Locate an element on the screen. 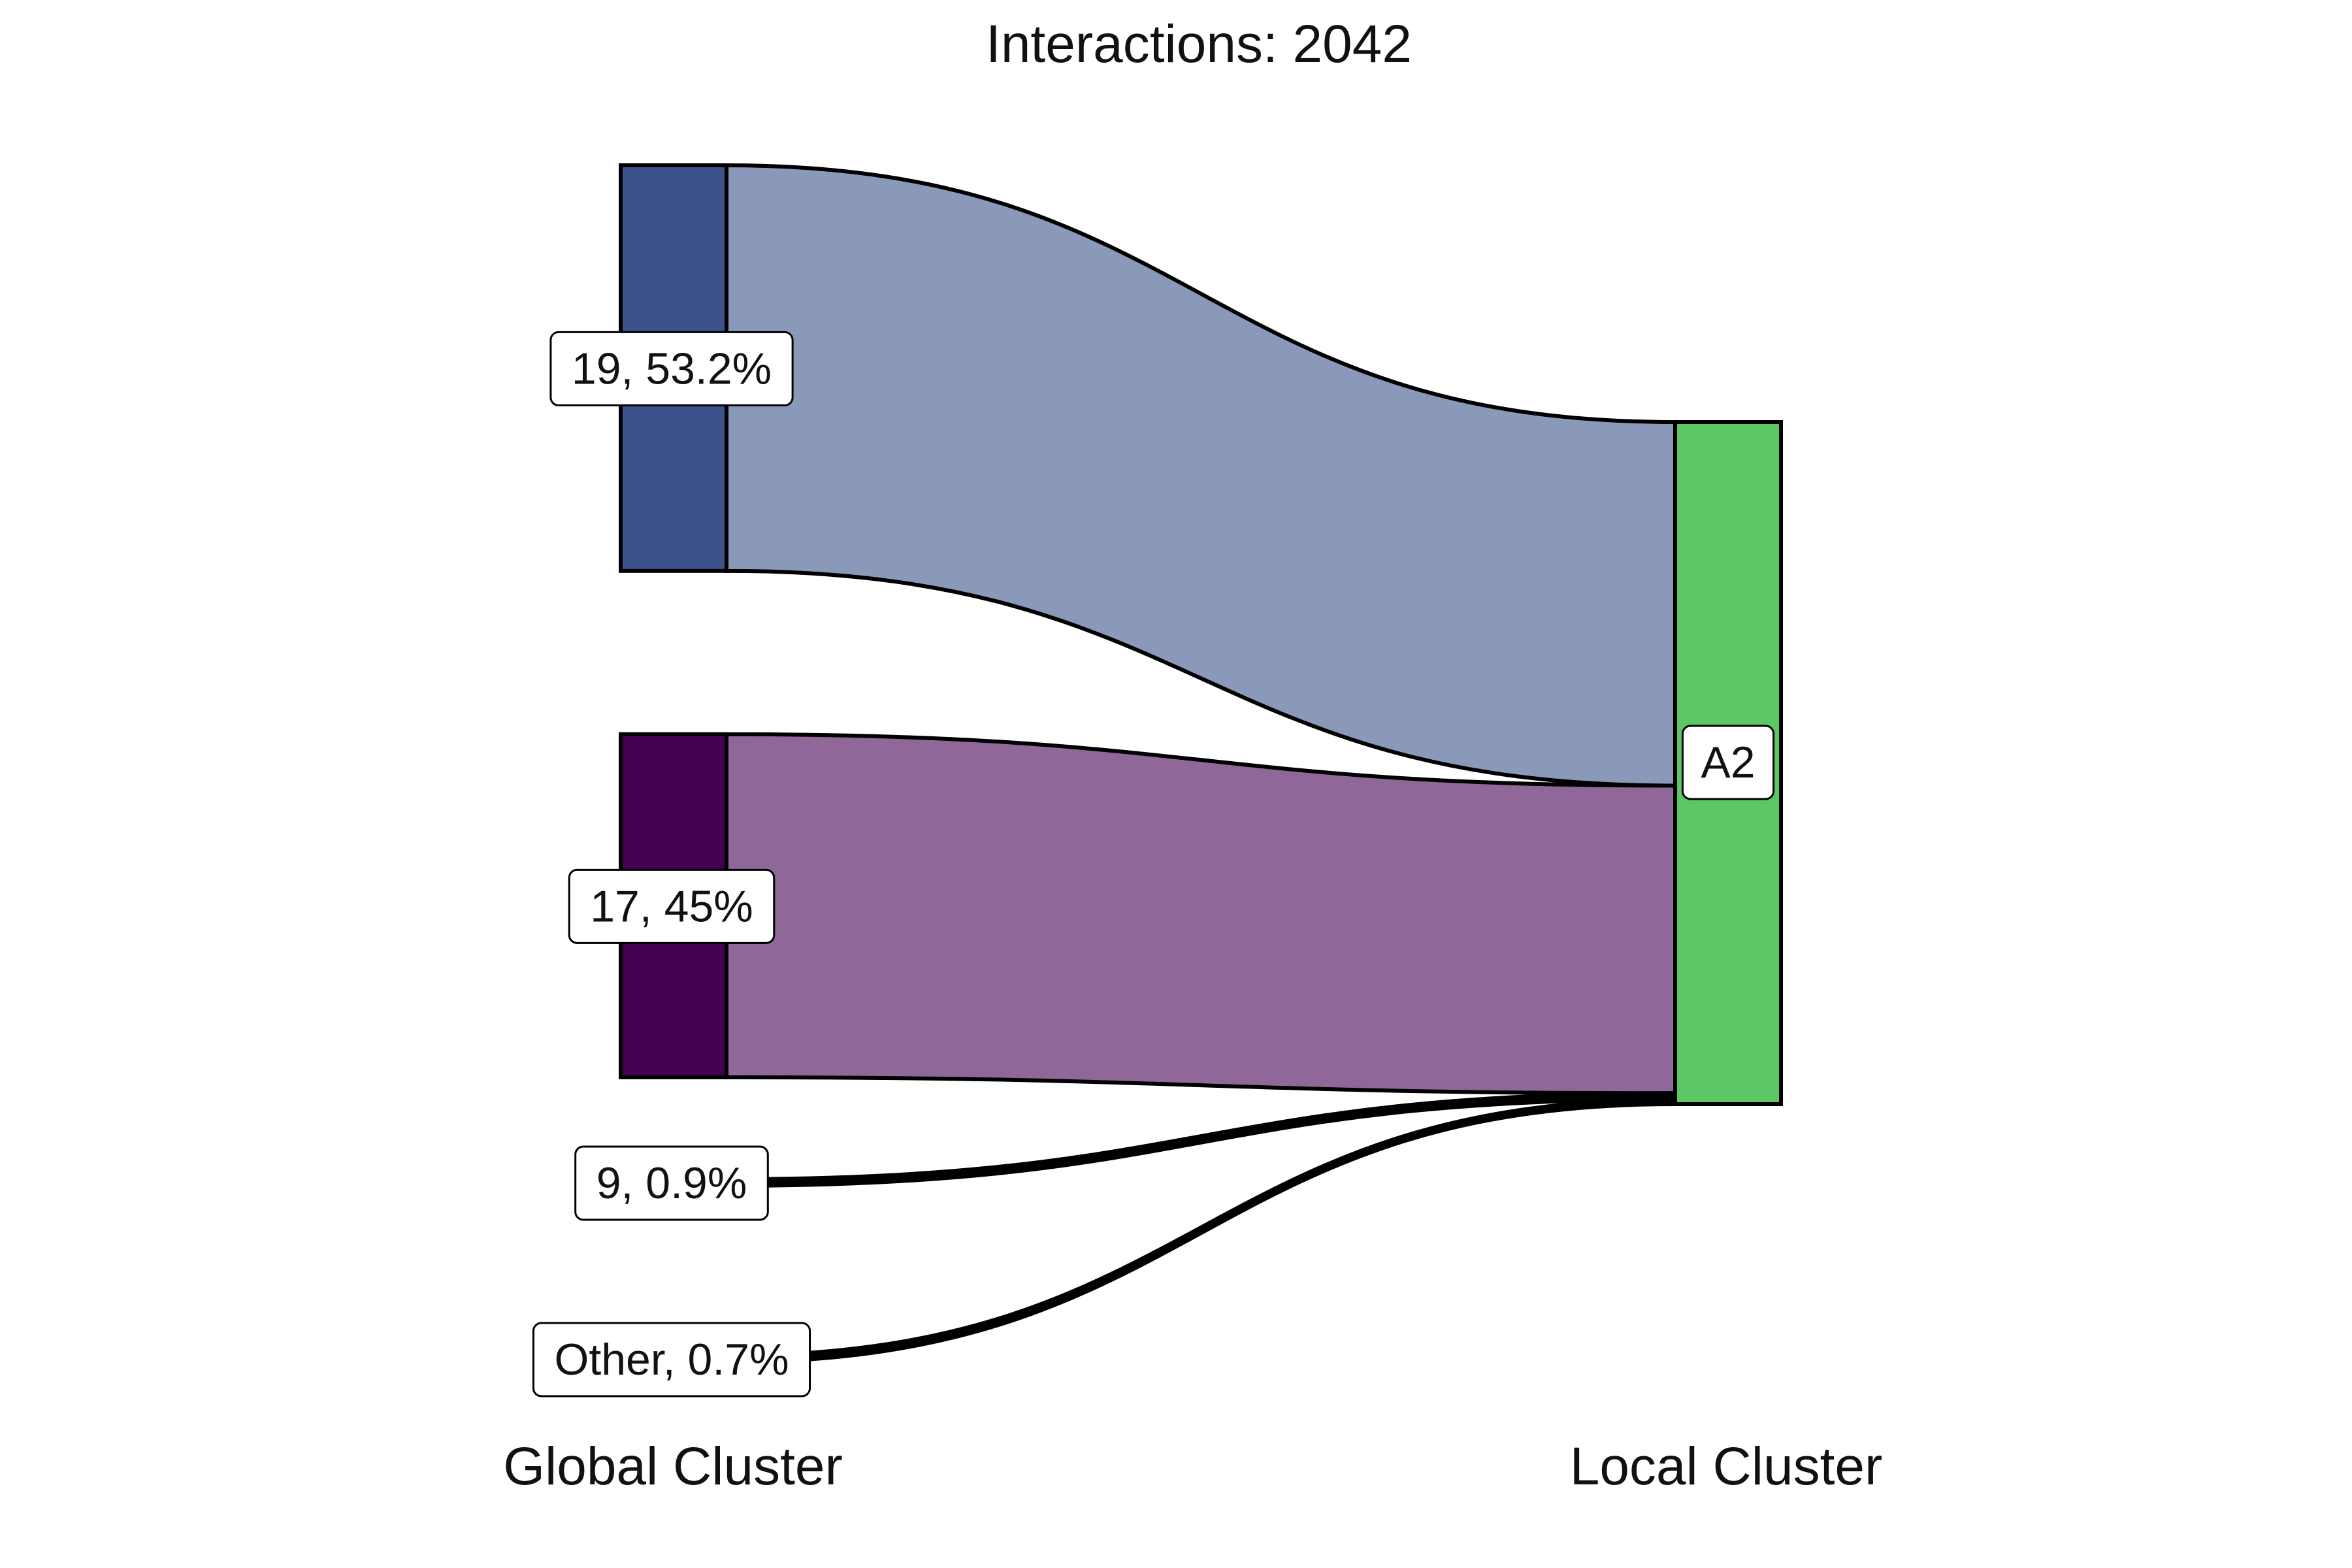 This screenshot has height=1568, width=2352. target-label: A2 is located at coordinates (1728, 762).